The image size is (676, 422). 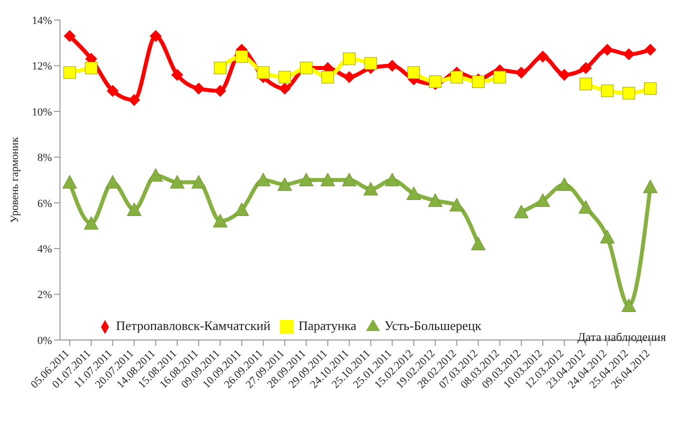 I want to click on y-tick-label: 6%, so click(x=44, y=204).